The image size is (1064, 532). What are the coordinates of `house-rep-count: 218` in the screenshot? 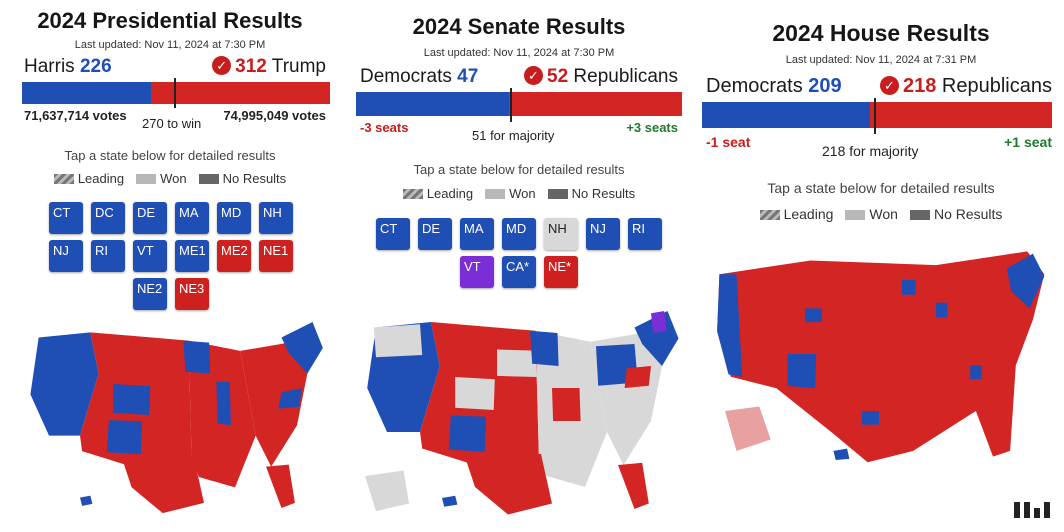 It's located at (919, 86).